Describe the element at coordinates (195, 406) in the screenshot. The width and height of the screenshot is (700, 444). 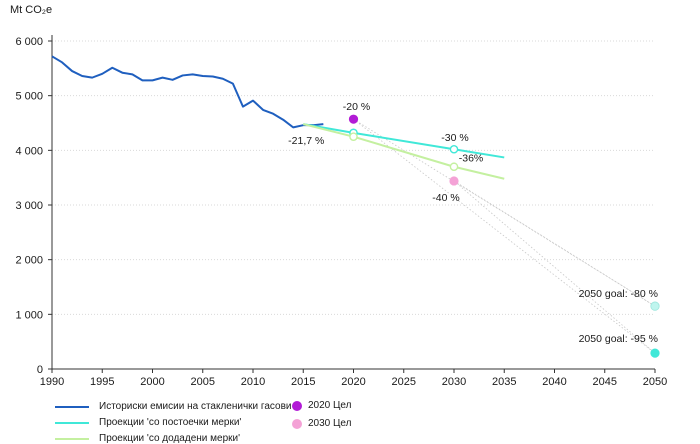
I see `legend-label-historical: Историски емисии на стакленички гасови` at that location.